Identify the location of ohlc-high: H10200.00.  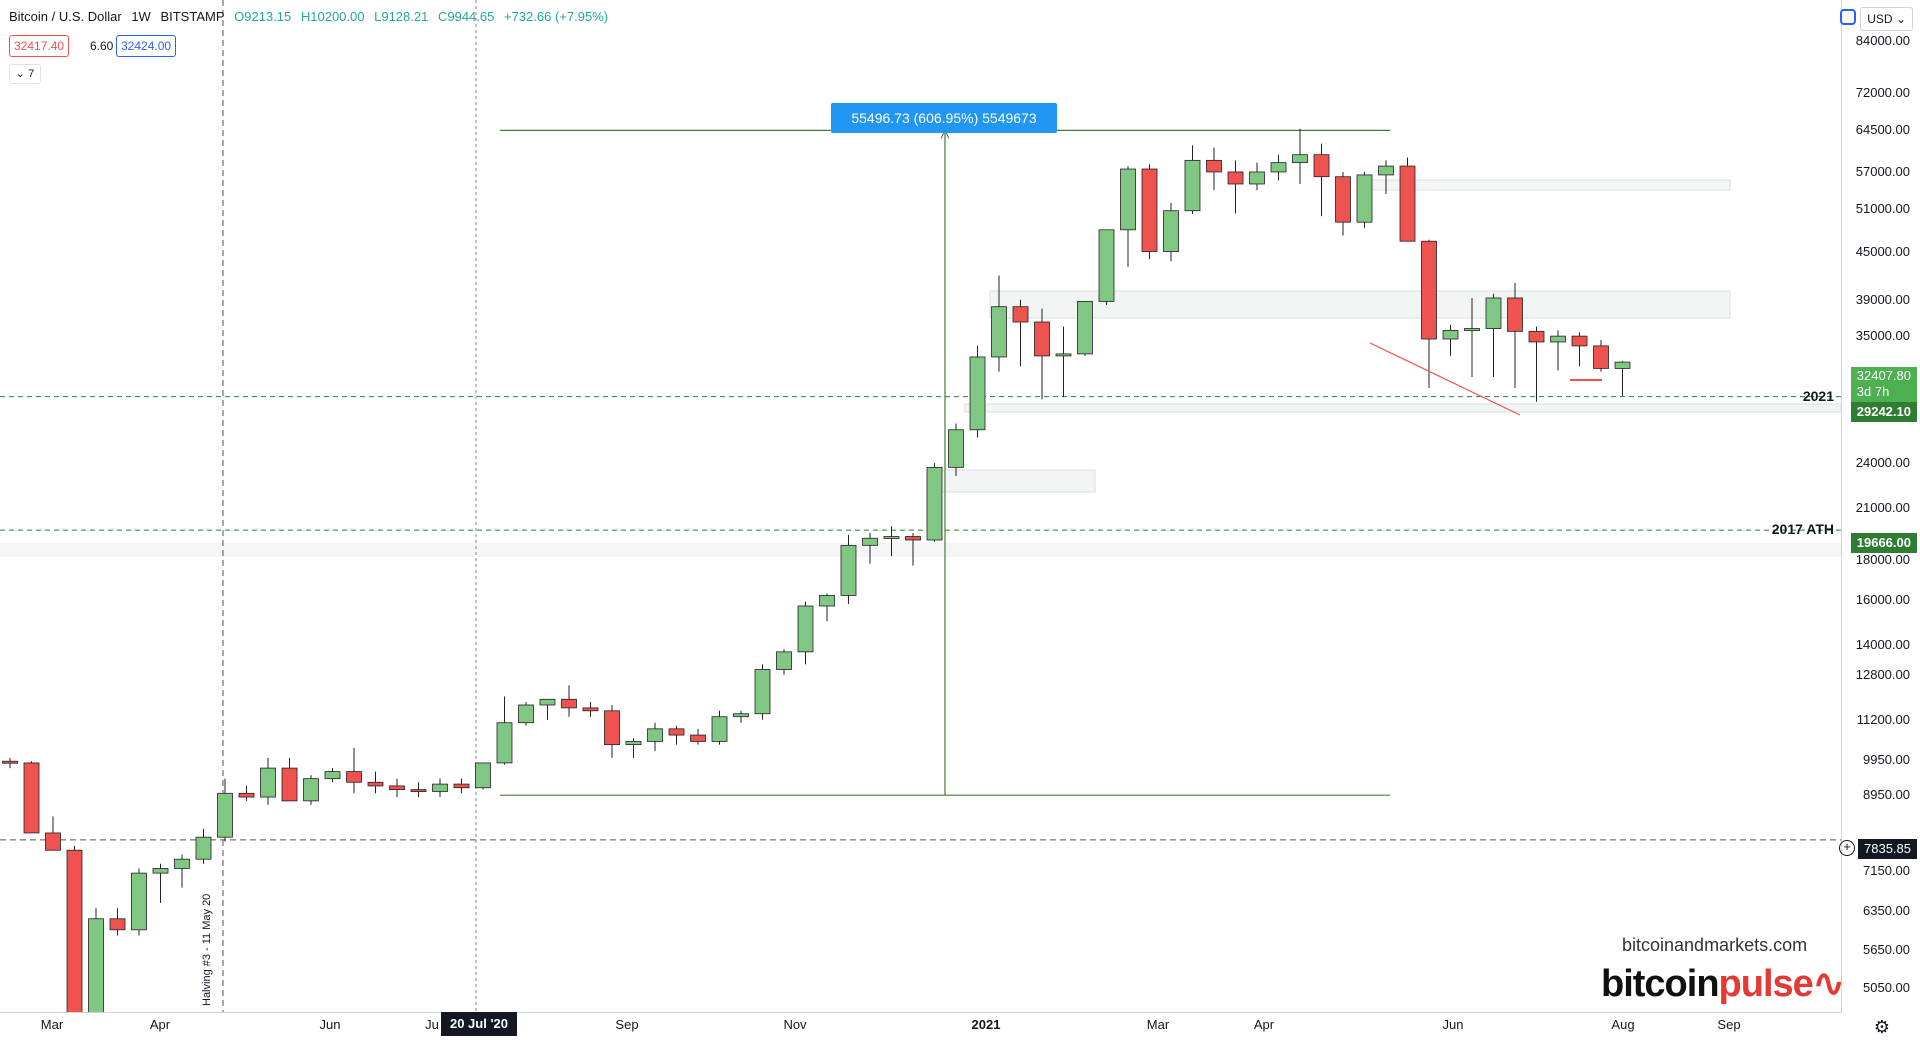
(332, 16).